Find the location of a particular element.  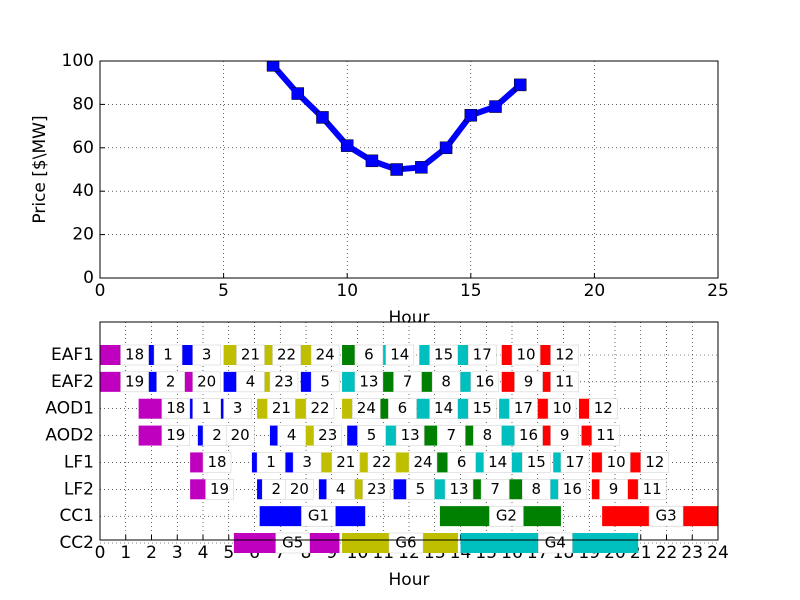

y-axis-label: Price [$\MW] is located at coordinates (40, 169).